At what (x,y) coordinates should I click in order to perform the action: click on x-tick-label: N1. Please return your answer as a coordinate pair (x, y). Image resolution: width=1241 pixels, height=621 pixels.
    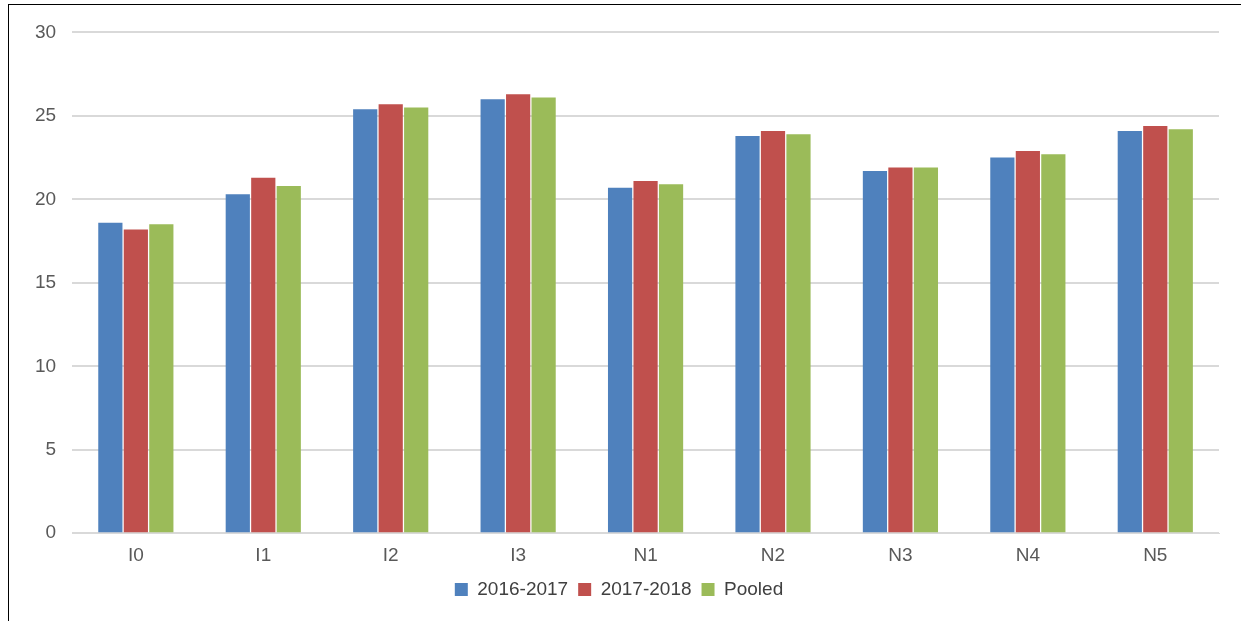
    Looking at the image, I should click on (645, 554).